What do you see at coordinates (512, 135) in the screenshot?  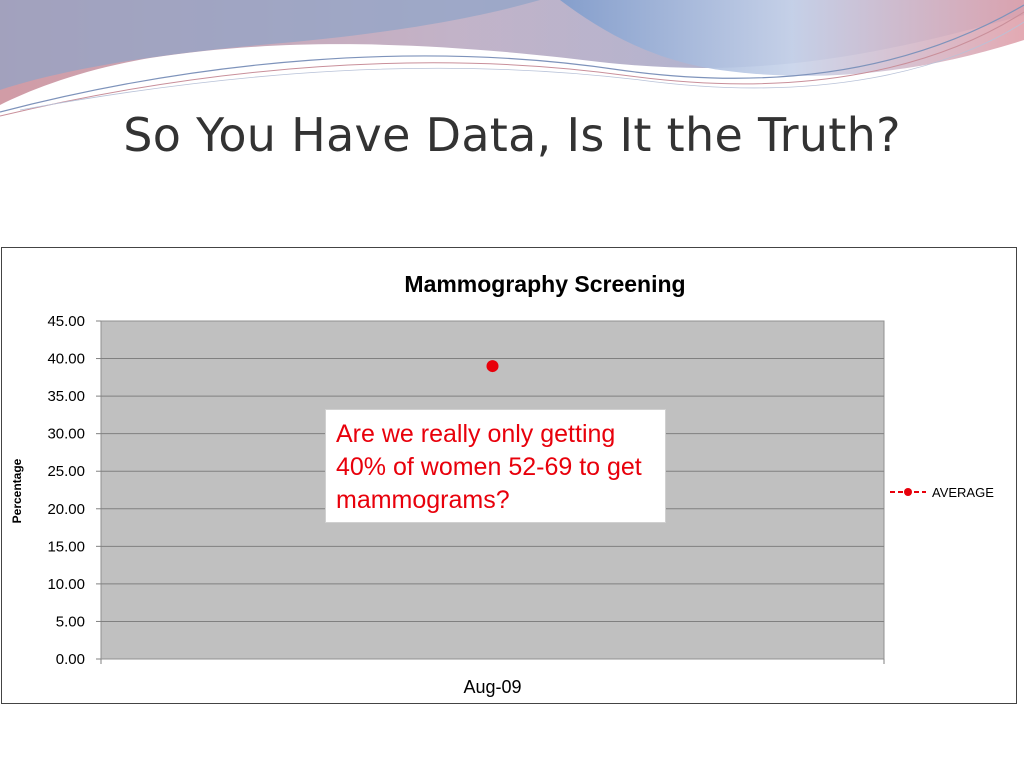 I see `slide-title: So You Have Data, Is It the Truth?` at bounding box center [512, 135].